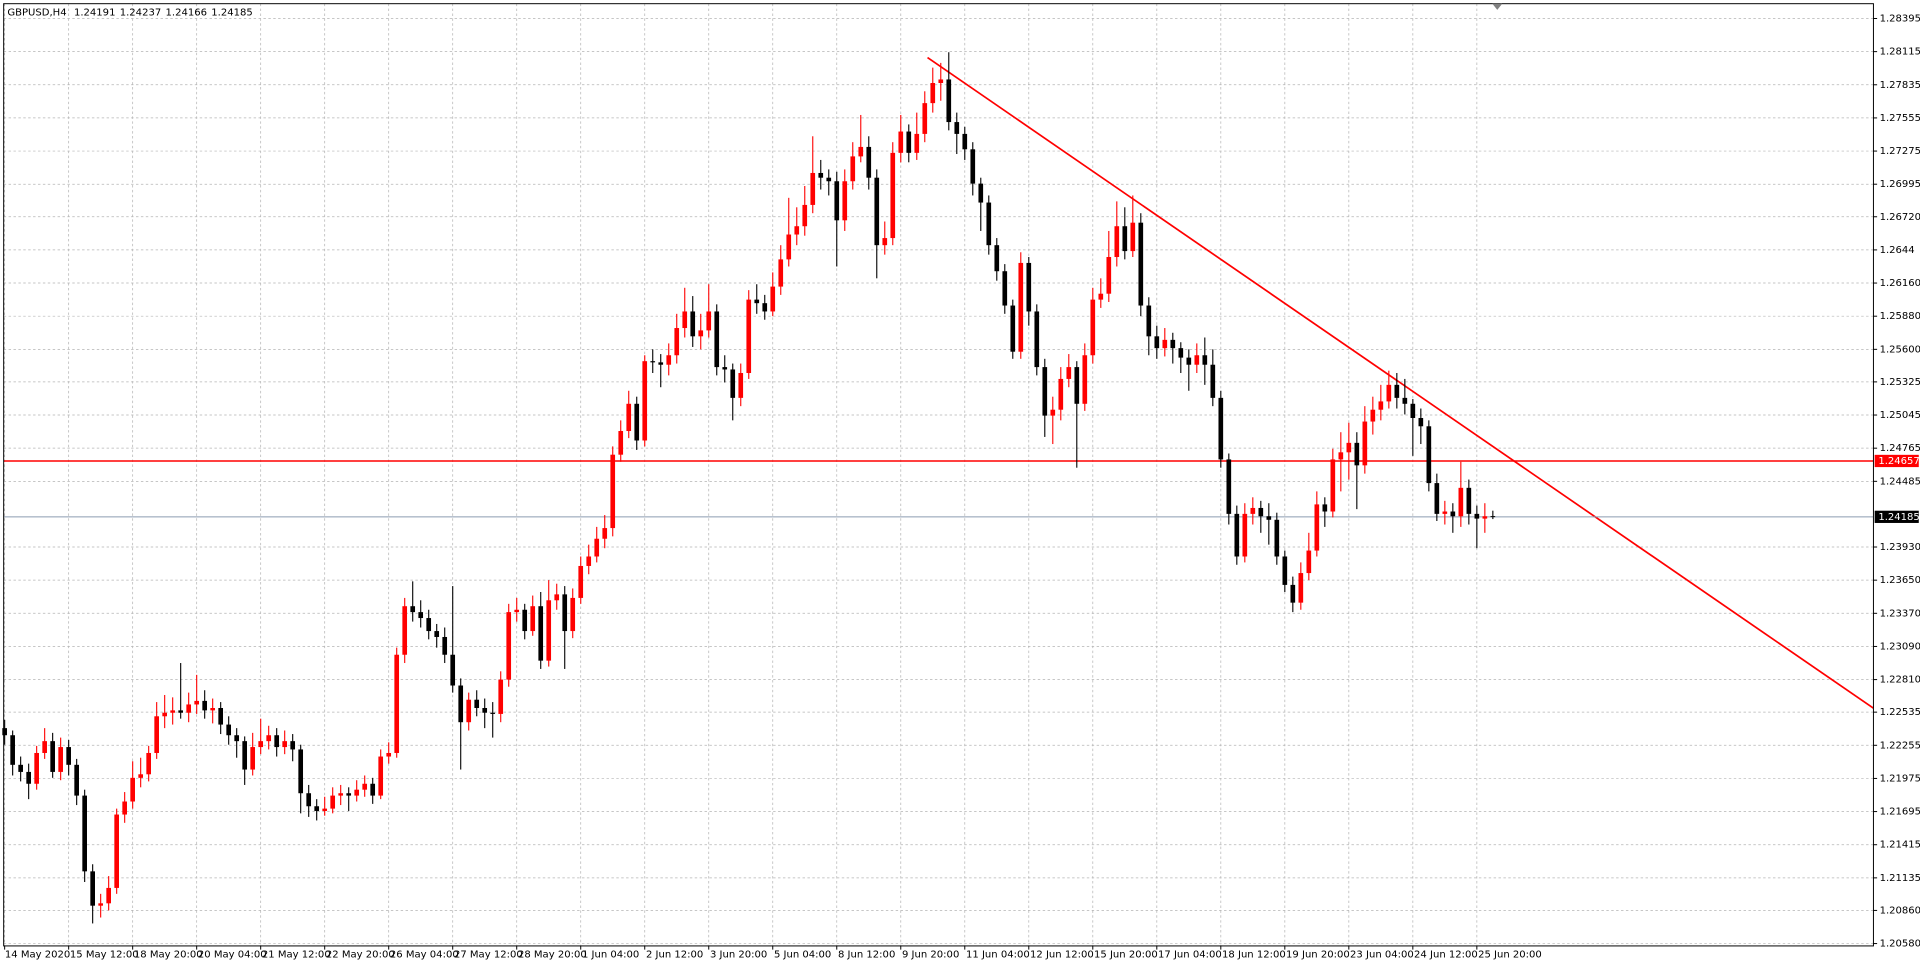  What do you see at coordinates (94, 12) in the screenshot?
I see `ohlc-value: 1.24191` at bounding box center [94, 12].